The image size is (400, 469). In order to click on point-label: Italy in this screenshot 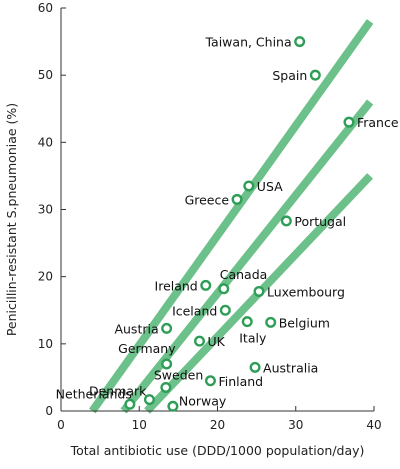, I will do `click(253, 338)`.